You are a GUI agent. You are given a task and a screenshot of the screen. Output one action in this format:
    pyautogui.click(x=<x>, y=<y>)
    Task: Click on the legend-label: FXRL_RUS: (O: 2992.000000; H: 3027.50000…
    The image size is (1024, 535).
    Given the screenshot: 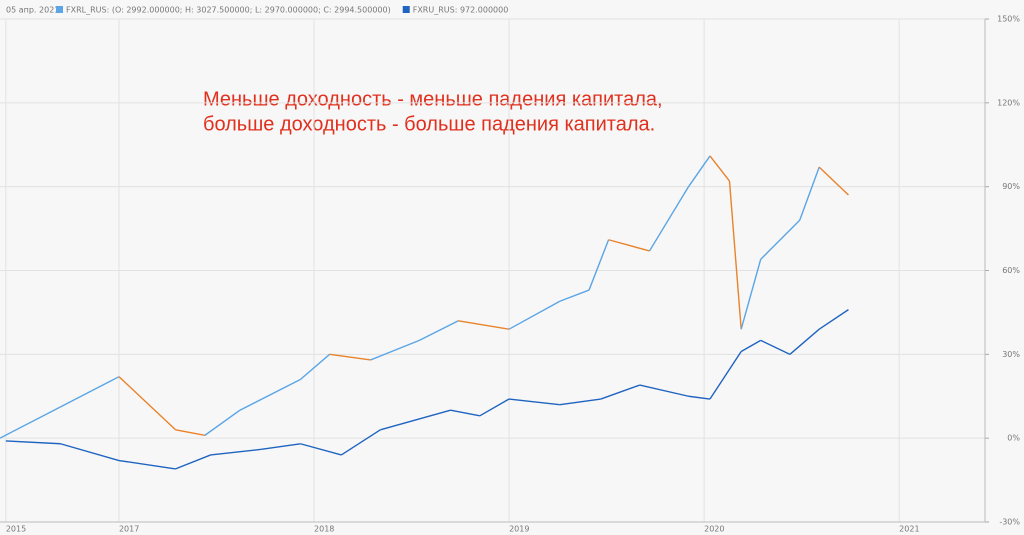 What is the action you would take?
    pyautogui.click(x=228, y=10)
    